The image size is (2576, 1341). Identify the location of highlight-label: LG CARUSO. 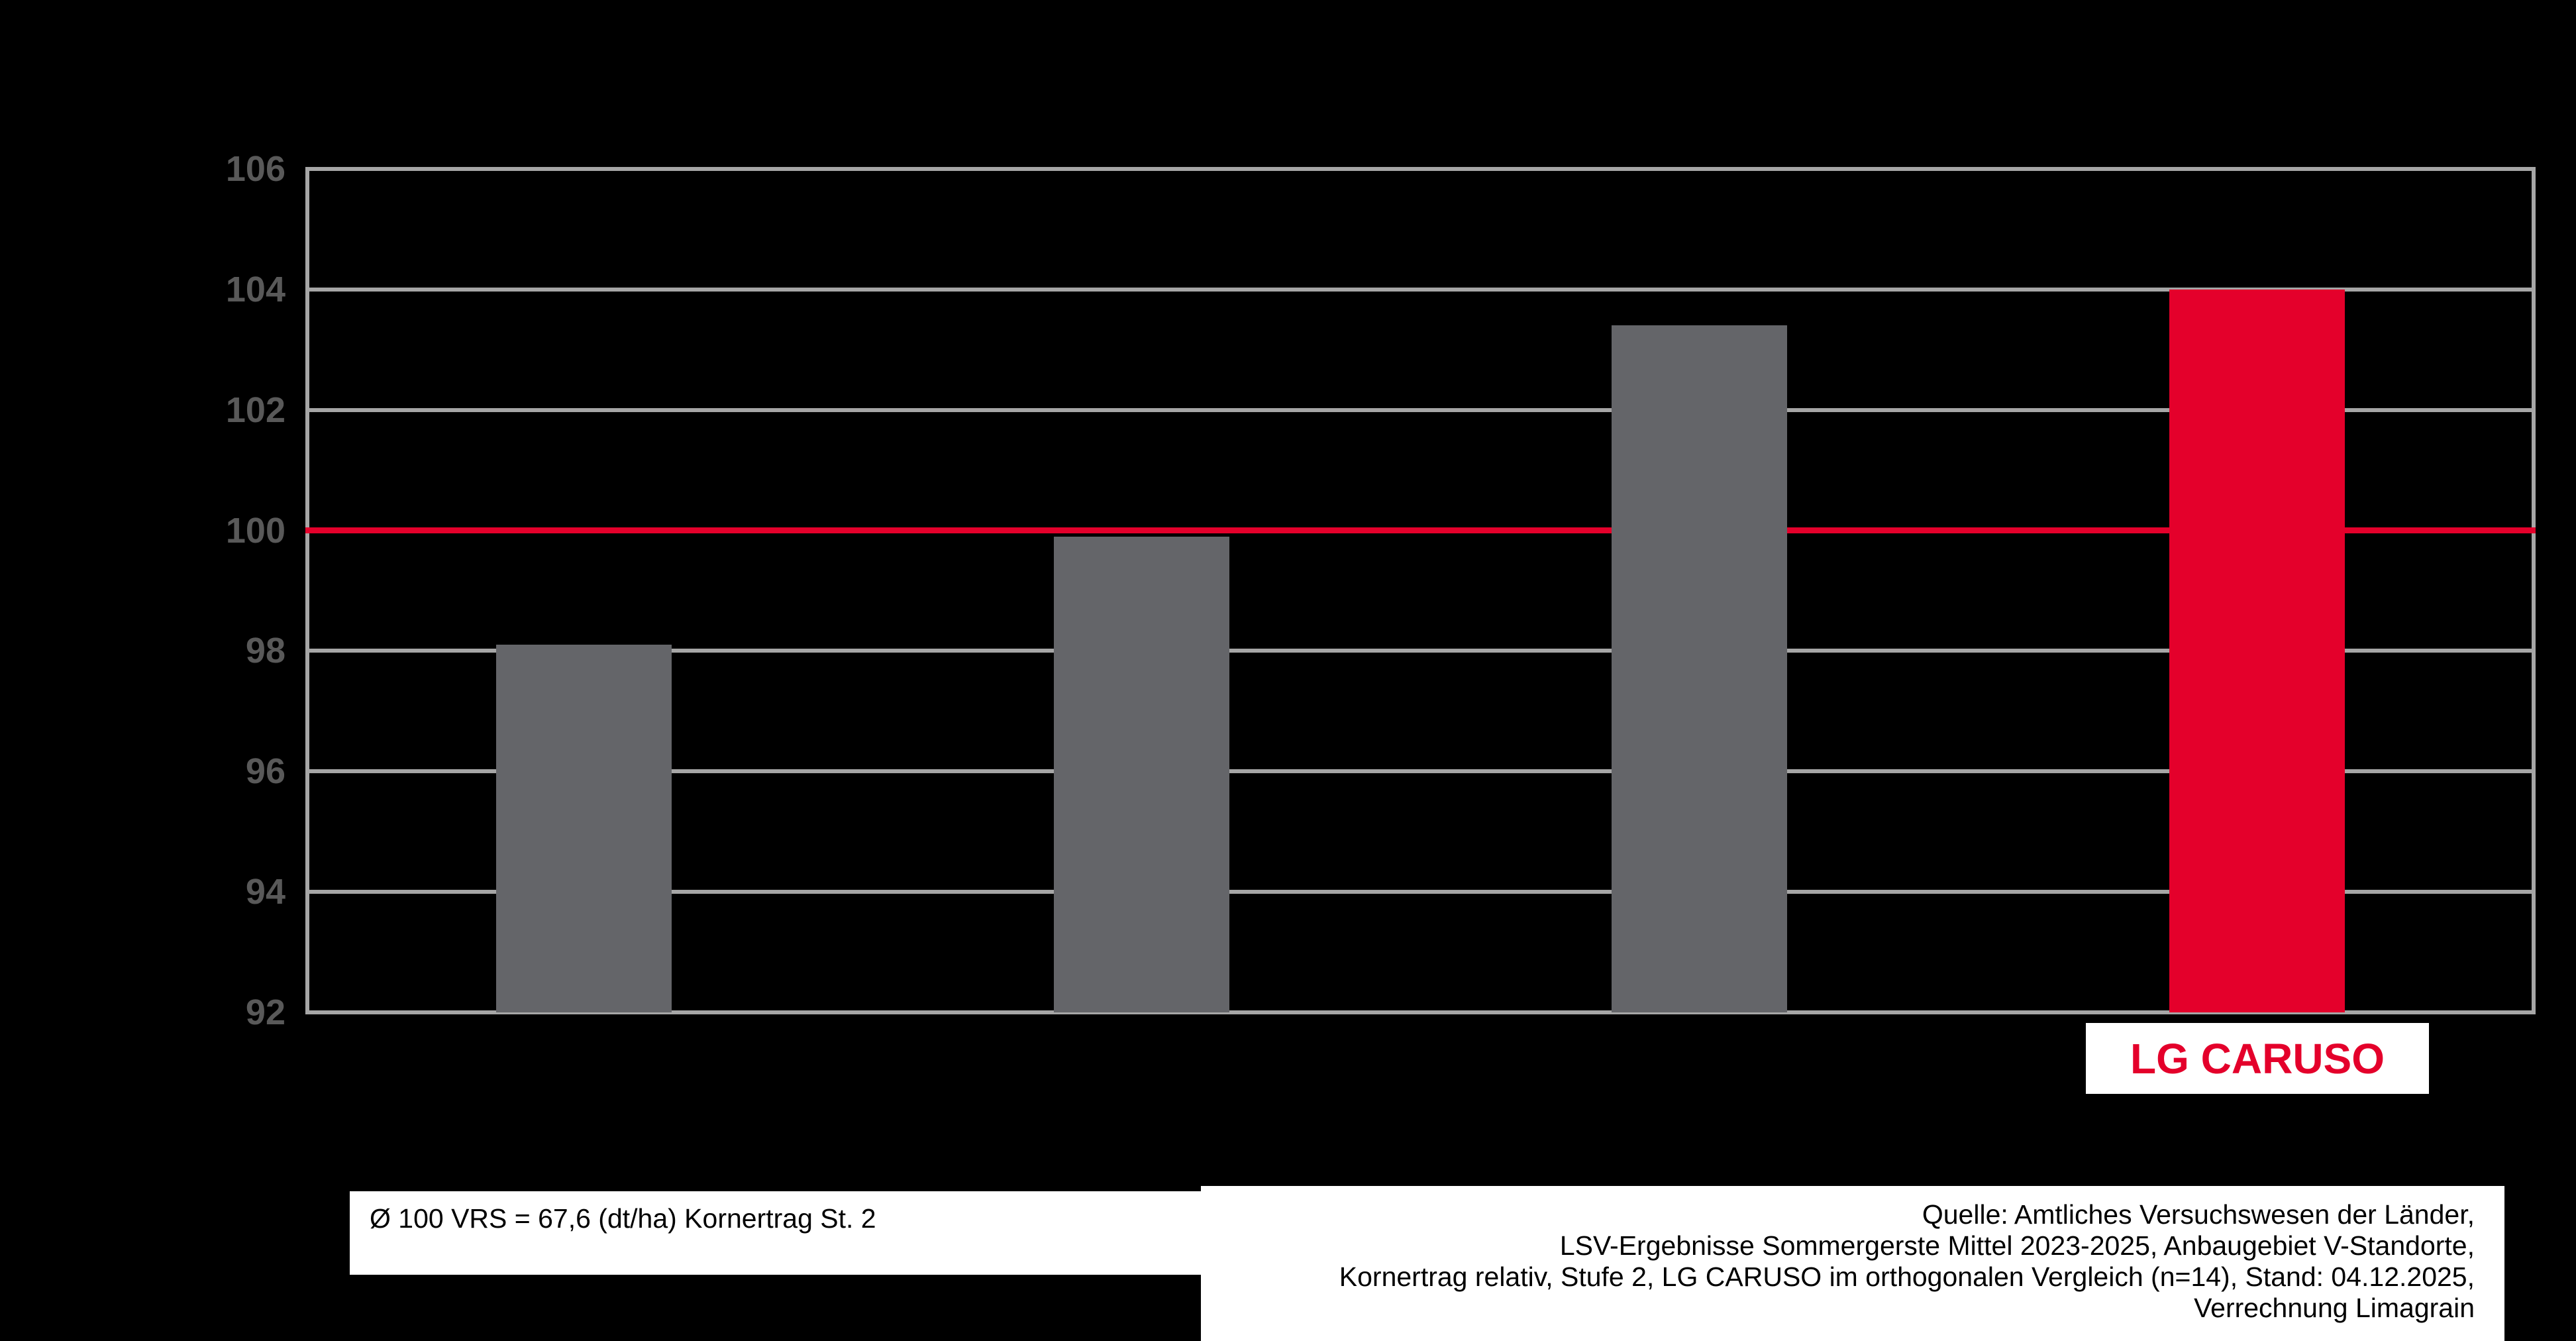
(2257, 1058).